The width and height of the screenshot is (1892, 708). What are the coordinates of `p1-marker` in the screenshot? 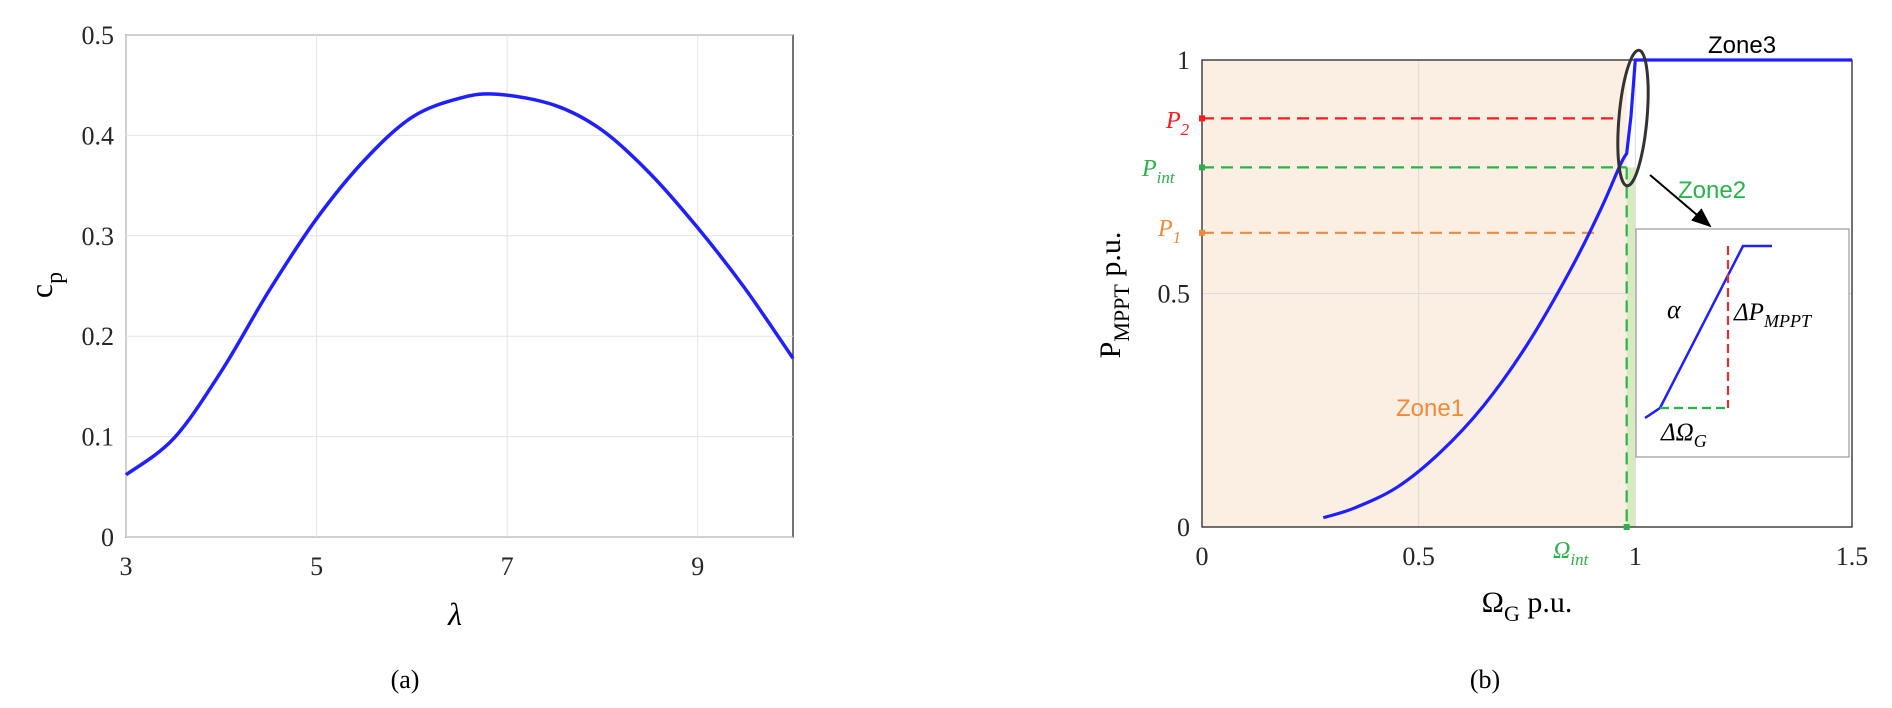 It's located at (1202, 232).